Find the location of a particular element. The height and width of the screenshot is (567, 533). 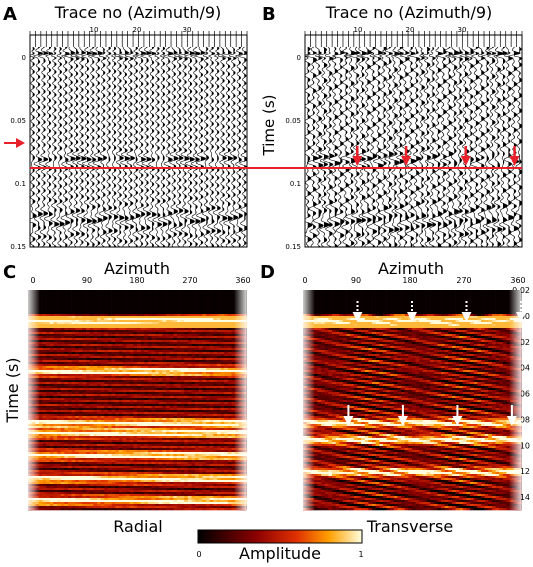

panel-b-trace is located at coordinates (351, 146).